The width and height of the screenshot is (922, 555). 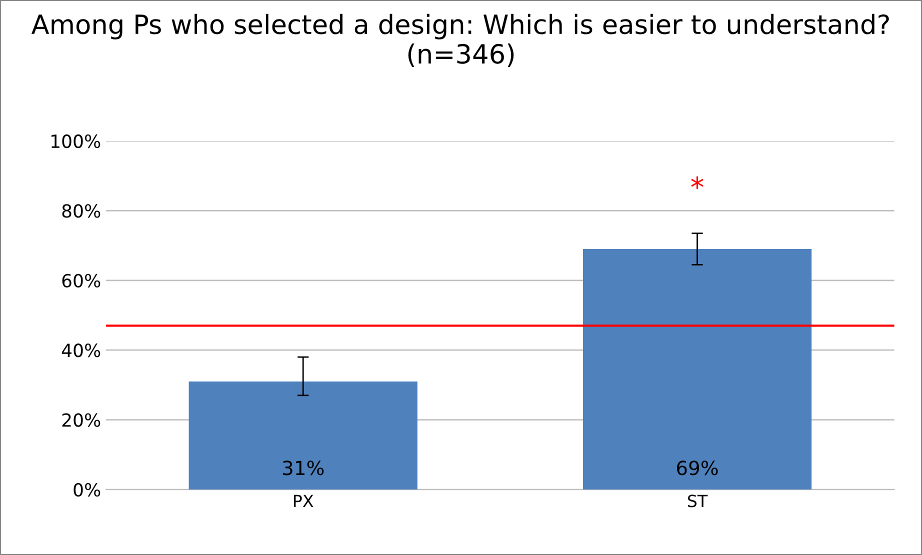 What do you see at coordinates (697, 468) in the screenshot?
I see `data-label: 69%` at bounding box center [697, 468].